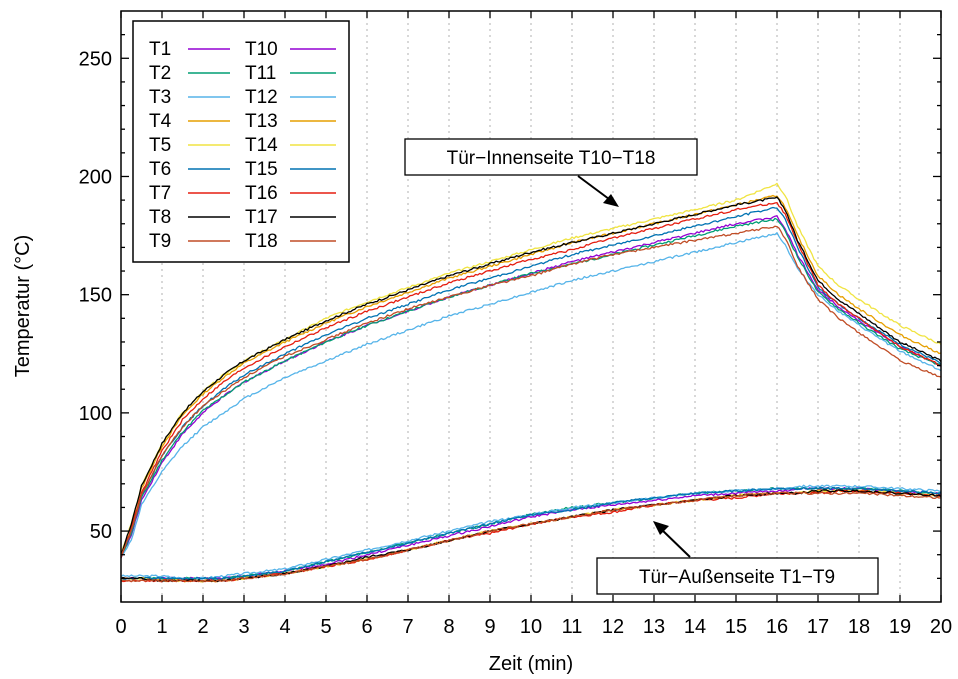  I want to click on series-line-t9, so click(531, 537).